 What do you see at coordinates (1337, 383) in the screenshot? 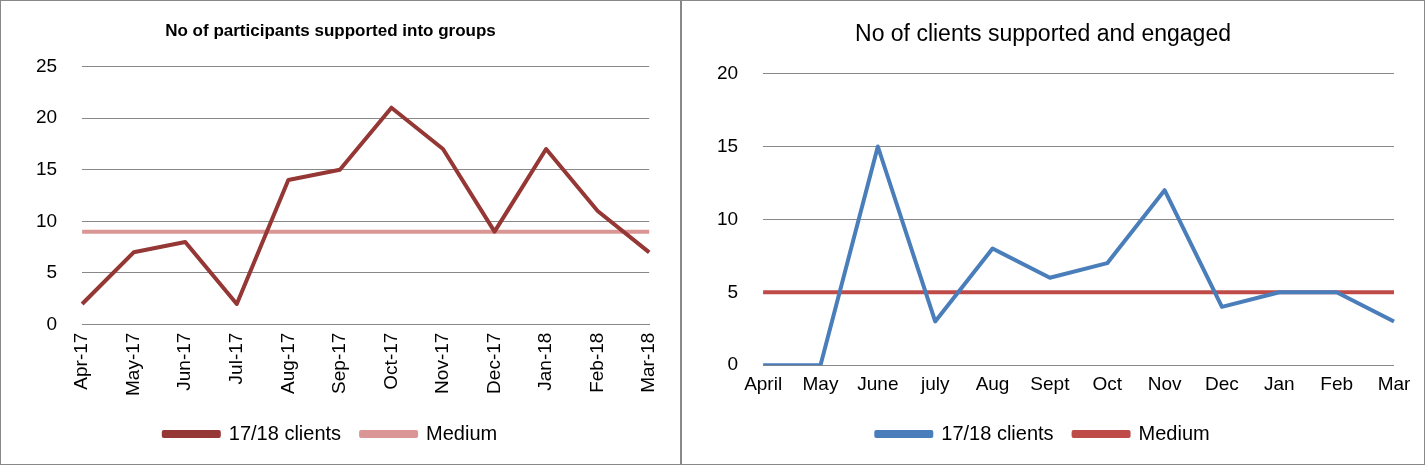
I see `x-tick-label: Feb` at bounding box center [1337, 383].